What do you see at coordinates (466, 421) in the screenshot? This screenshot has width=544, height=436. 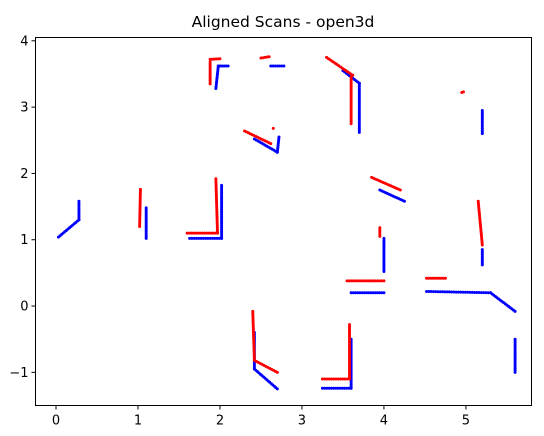 I see `x-tick-label: 5` at bounding box center [466, 421].